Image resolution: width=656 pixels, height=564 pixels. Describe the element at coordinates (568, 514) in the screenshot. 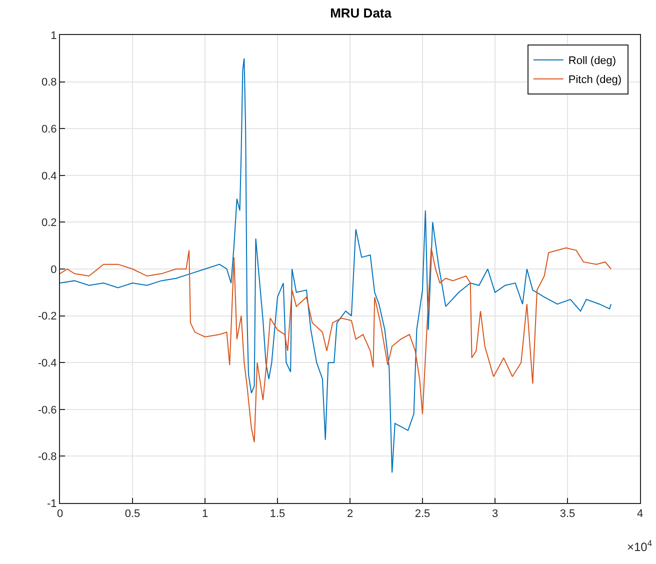

I see `x-tick-label: 3.5` at that location.